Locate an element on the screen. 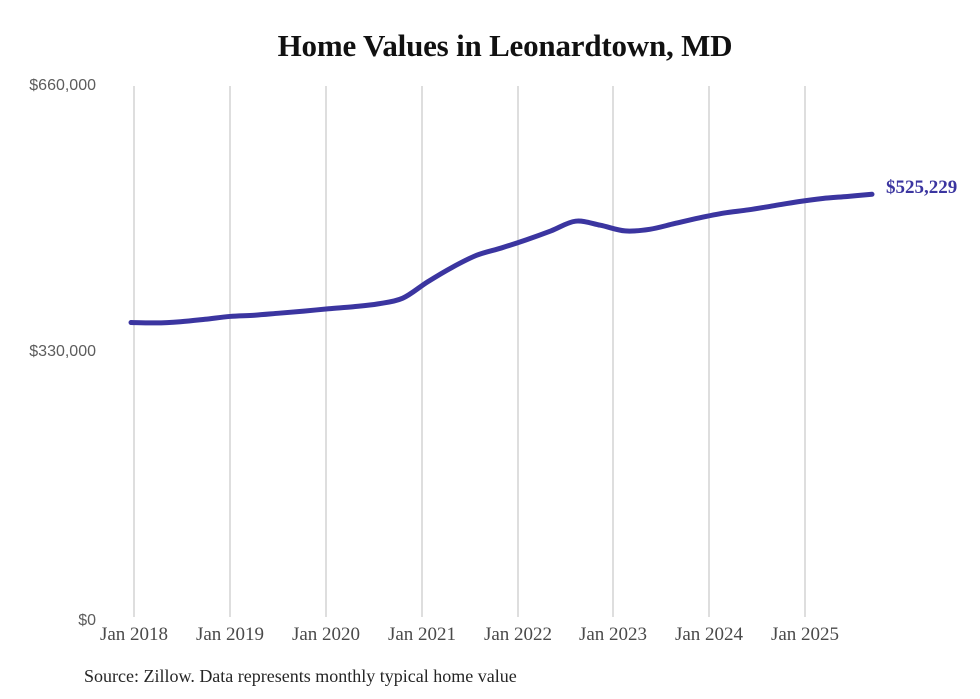  x-axis-tick-jan-2018: Jan 2018 is located at coordinates (134, 634).